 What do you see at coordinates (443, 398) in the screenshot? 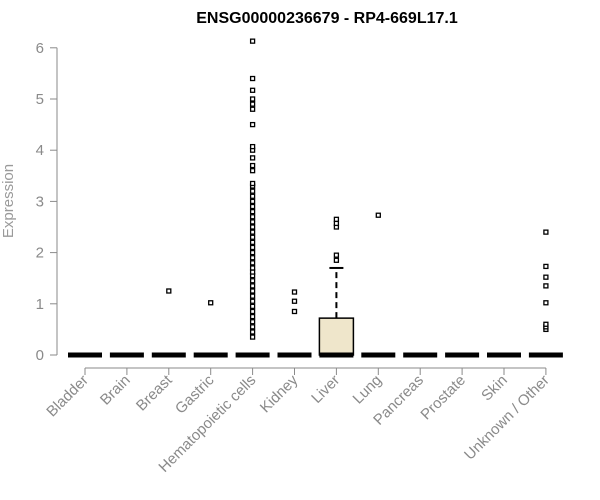
I see `x-tick-label: Prostate` at bounding box center [443, 398].